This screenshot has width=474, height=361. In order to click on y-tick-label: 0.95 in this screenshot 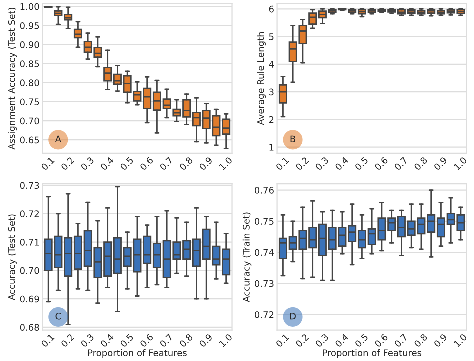, I will do `click(30, 26)`.